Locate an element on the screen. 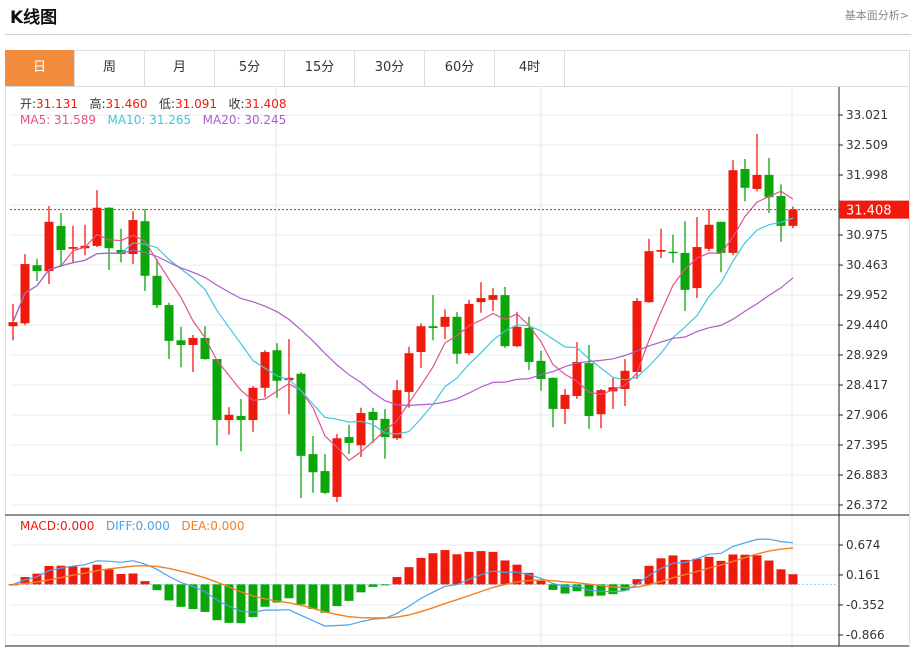  current-price-label: 31.408 is located at coordinates (869, 211).